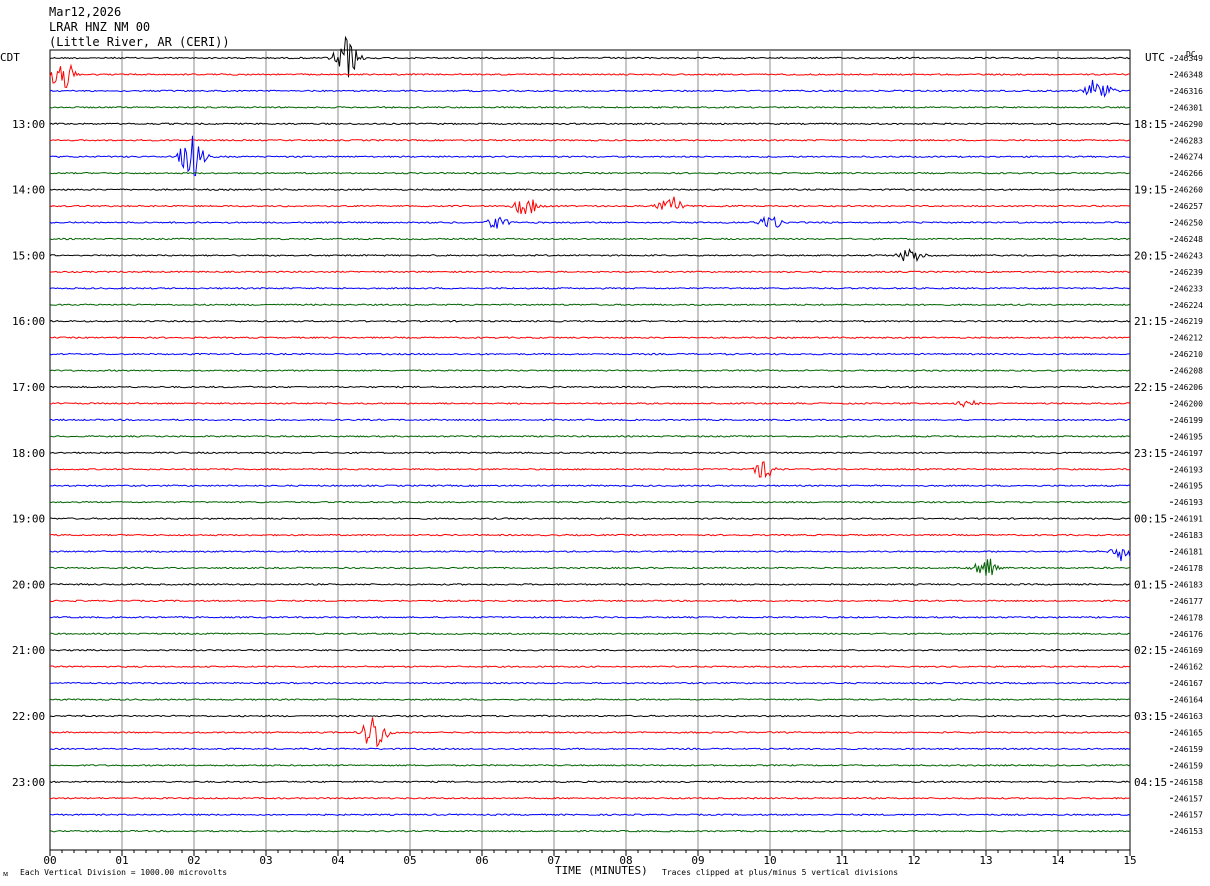 The image size is (1210, 886). What do you see at coordinates (1188, 387) in the screenshot?
I see `dc-value-label: 246206` at bounding box center [1188, 387].